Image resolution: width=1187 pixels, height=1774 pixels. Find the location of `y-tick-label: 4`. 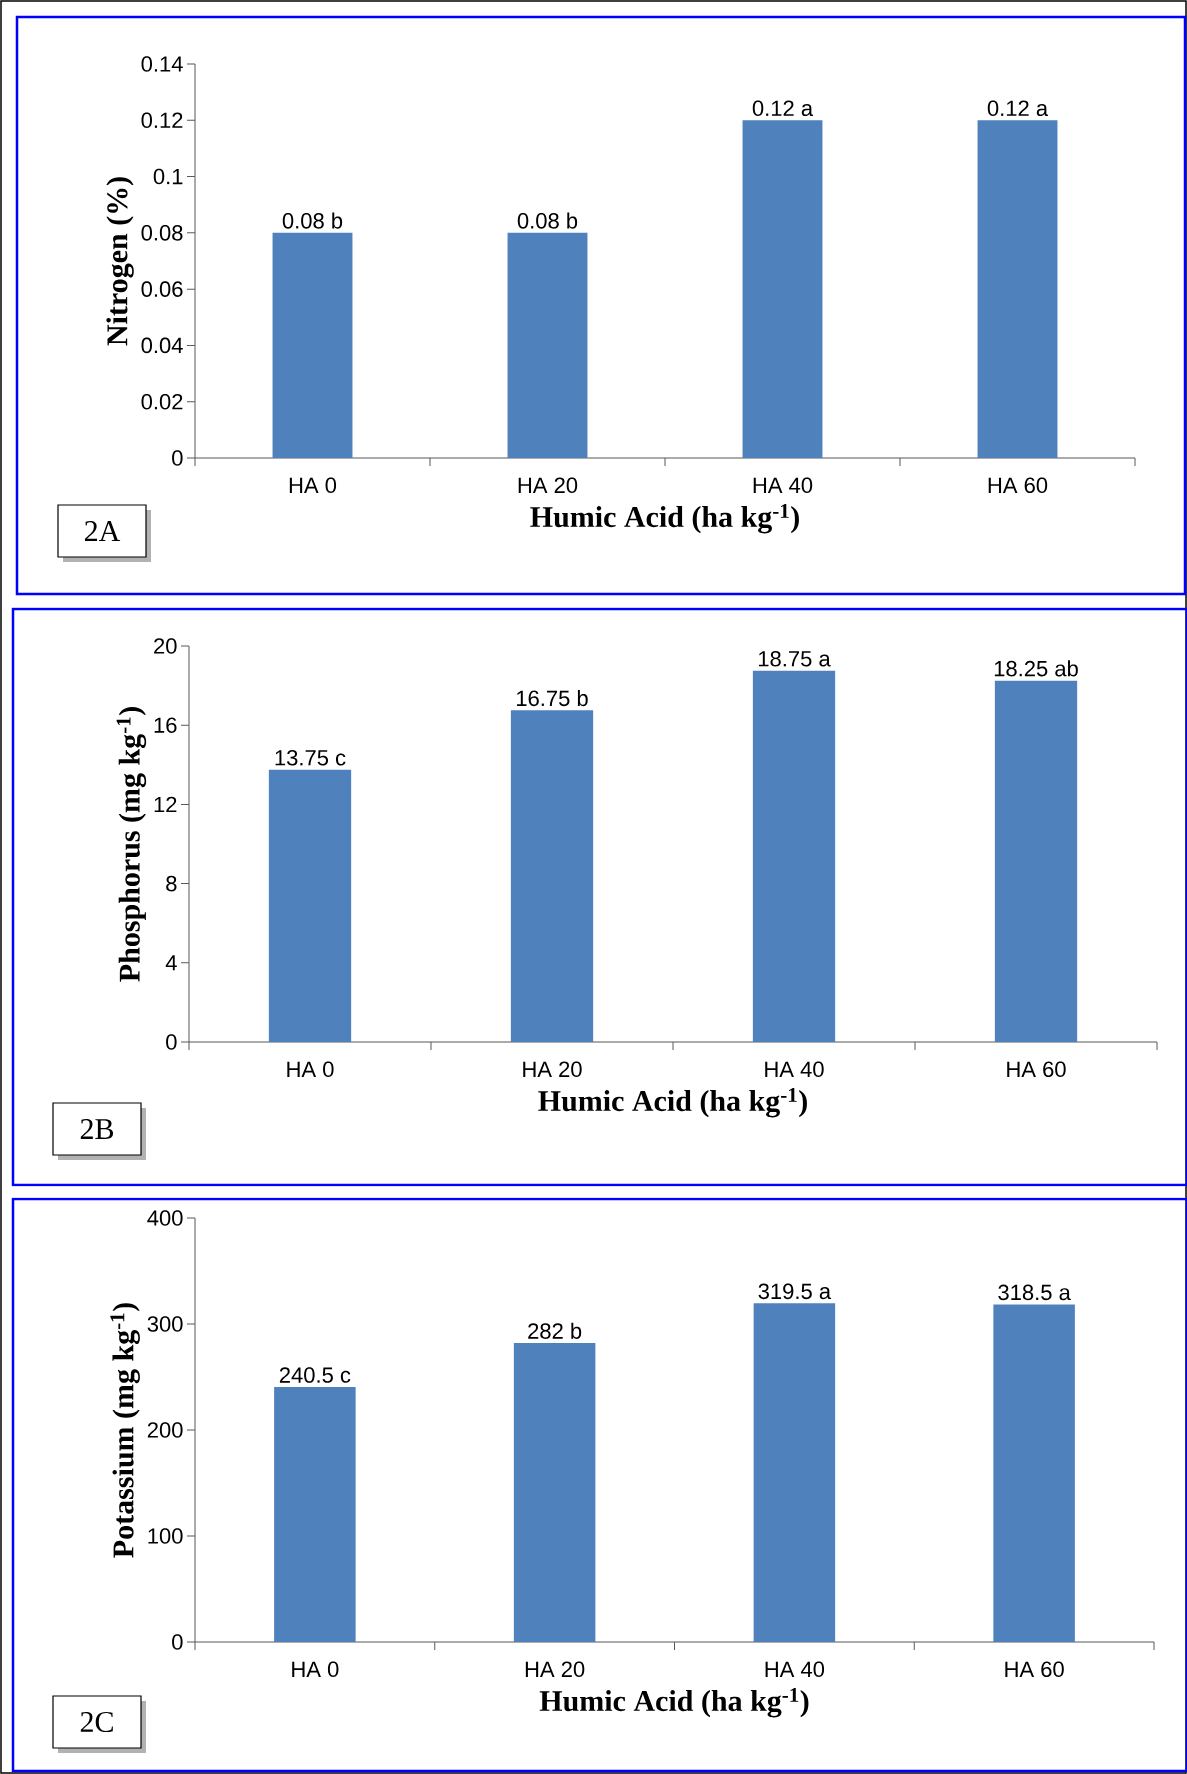

y-tick-label: 4 is located at coordinates (171, 963).